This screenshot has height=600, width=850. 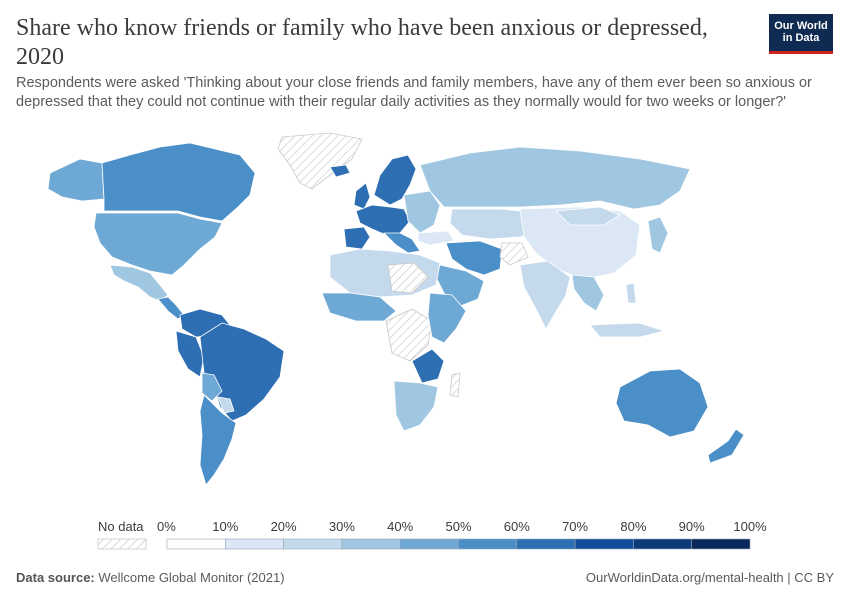 I want to click on country-mongolia, so click(x=588, y=216).